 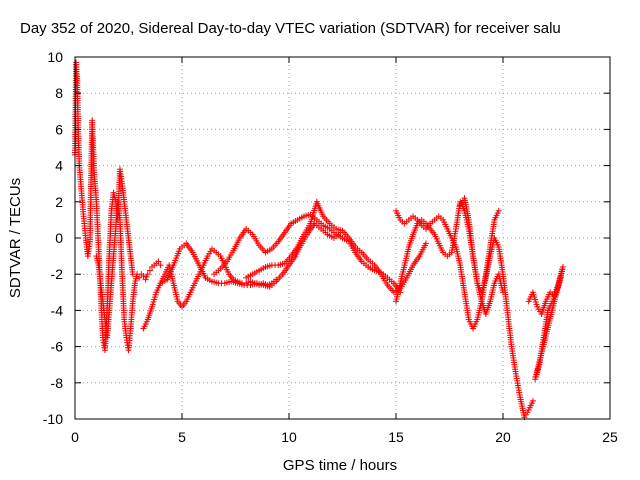 What do you see at coordinates (344, 437) in the screenshot?
I see `x-tick-labels: 0 5 10 15 20 25` at bounding box center [344, 437].